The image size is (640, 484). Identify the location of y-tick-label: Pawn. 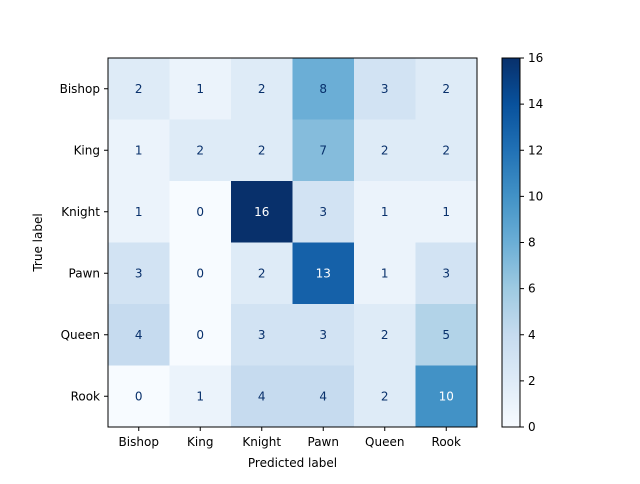
(84, 273).